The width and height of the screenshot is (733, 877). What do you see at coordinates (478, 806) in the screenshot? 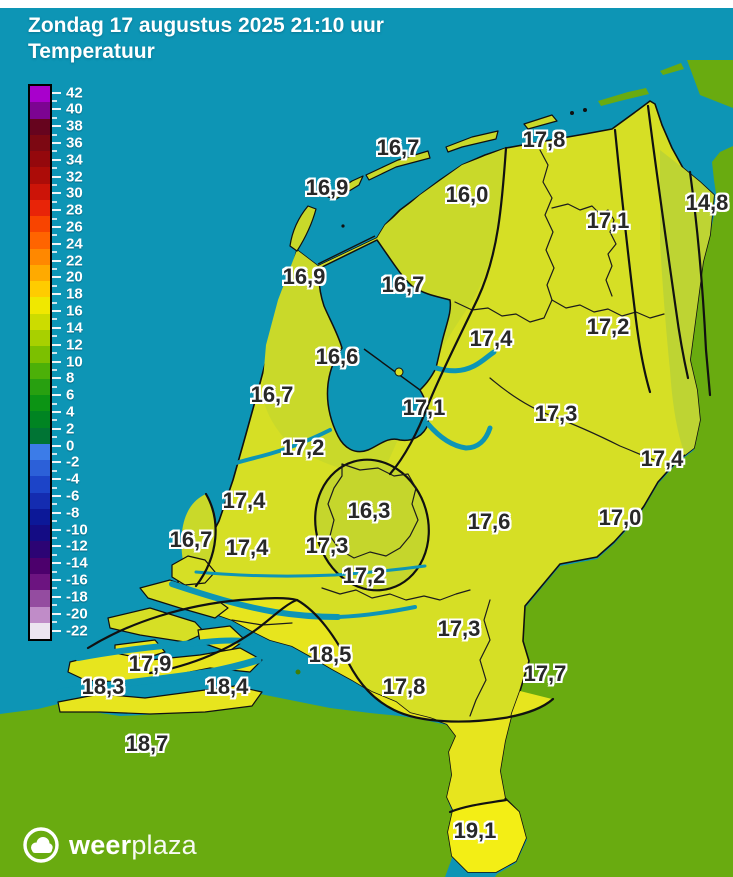
I see `isotherm-19-limburg` at bounding box center [478, 806].